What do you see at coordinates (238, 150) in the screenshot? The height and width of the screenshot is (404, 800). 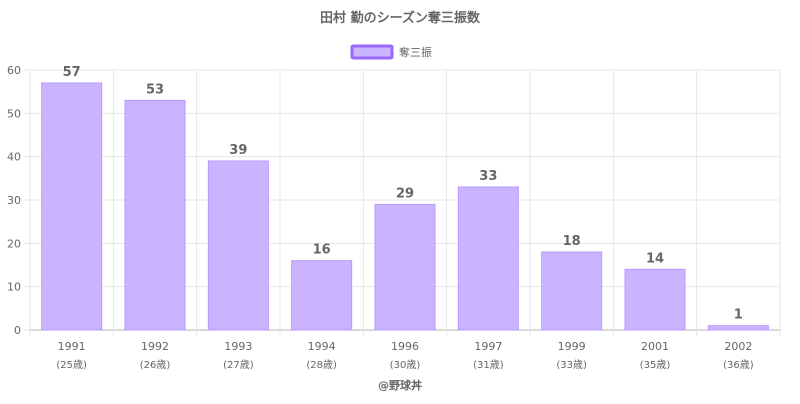 I see `data-label-1993: 39` at bounding box center [238, 150].